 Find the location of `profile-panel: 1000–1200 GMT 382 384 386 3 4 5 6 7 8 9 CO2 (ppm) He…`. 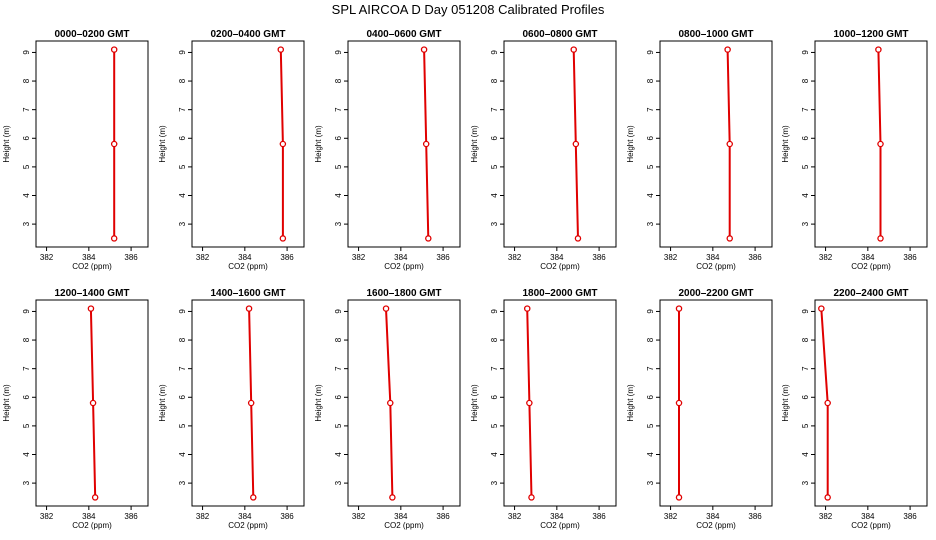

profile-panel: 1000–1200 GMT 382 384 386 3 4 5 6 7 8 9 CO2 (ppm) He… is located at coordinates (854, 150).